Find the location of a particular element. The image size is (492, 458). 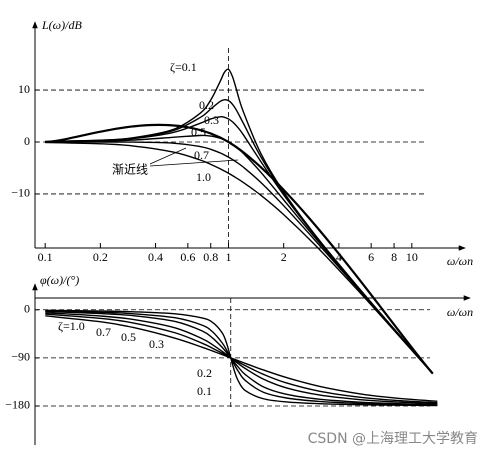

y-axis-label: φ(ω)/(°) is located at coordinates (59, 280).